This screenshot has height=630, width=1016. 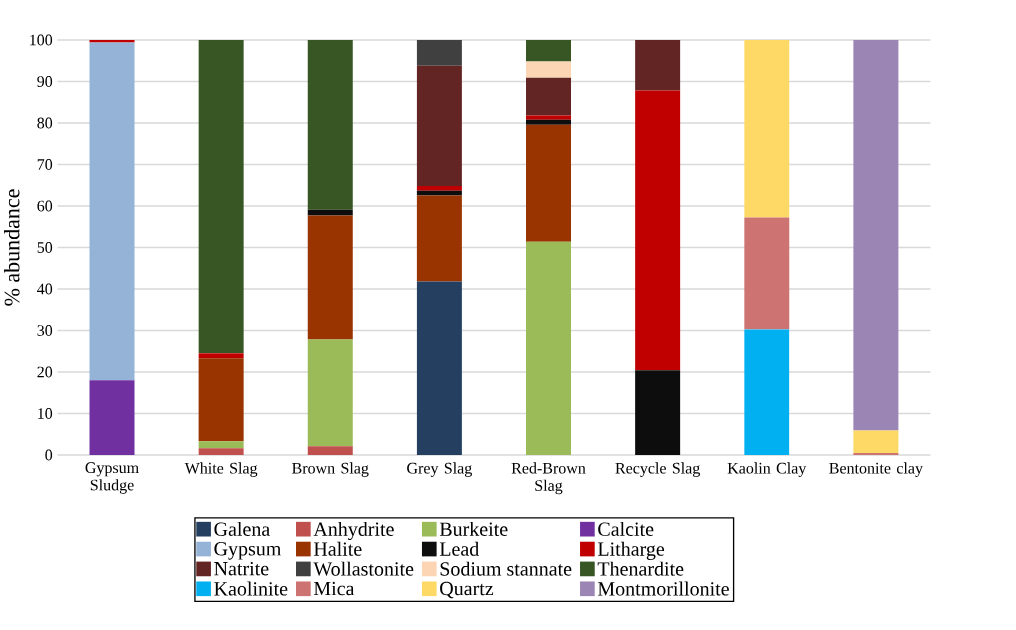 I want to click on legend-label: Gypsum, so click(x=248, y=551).